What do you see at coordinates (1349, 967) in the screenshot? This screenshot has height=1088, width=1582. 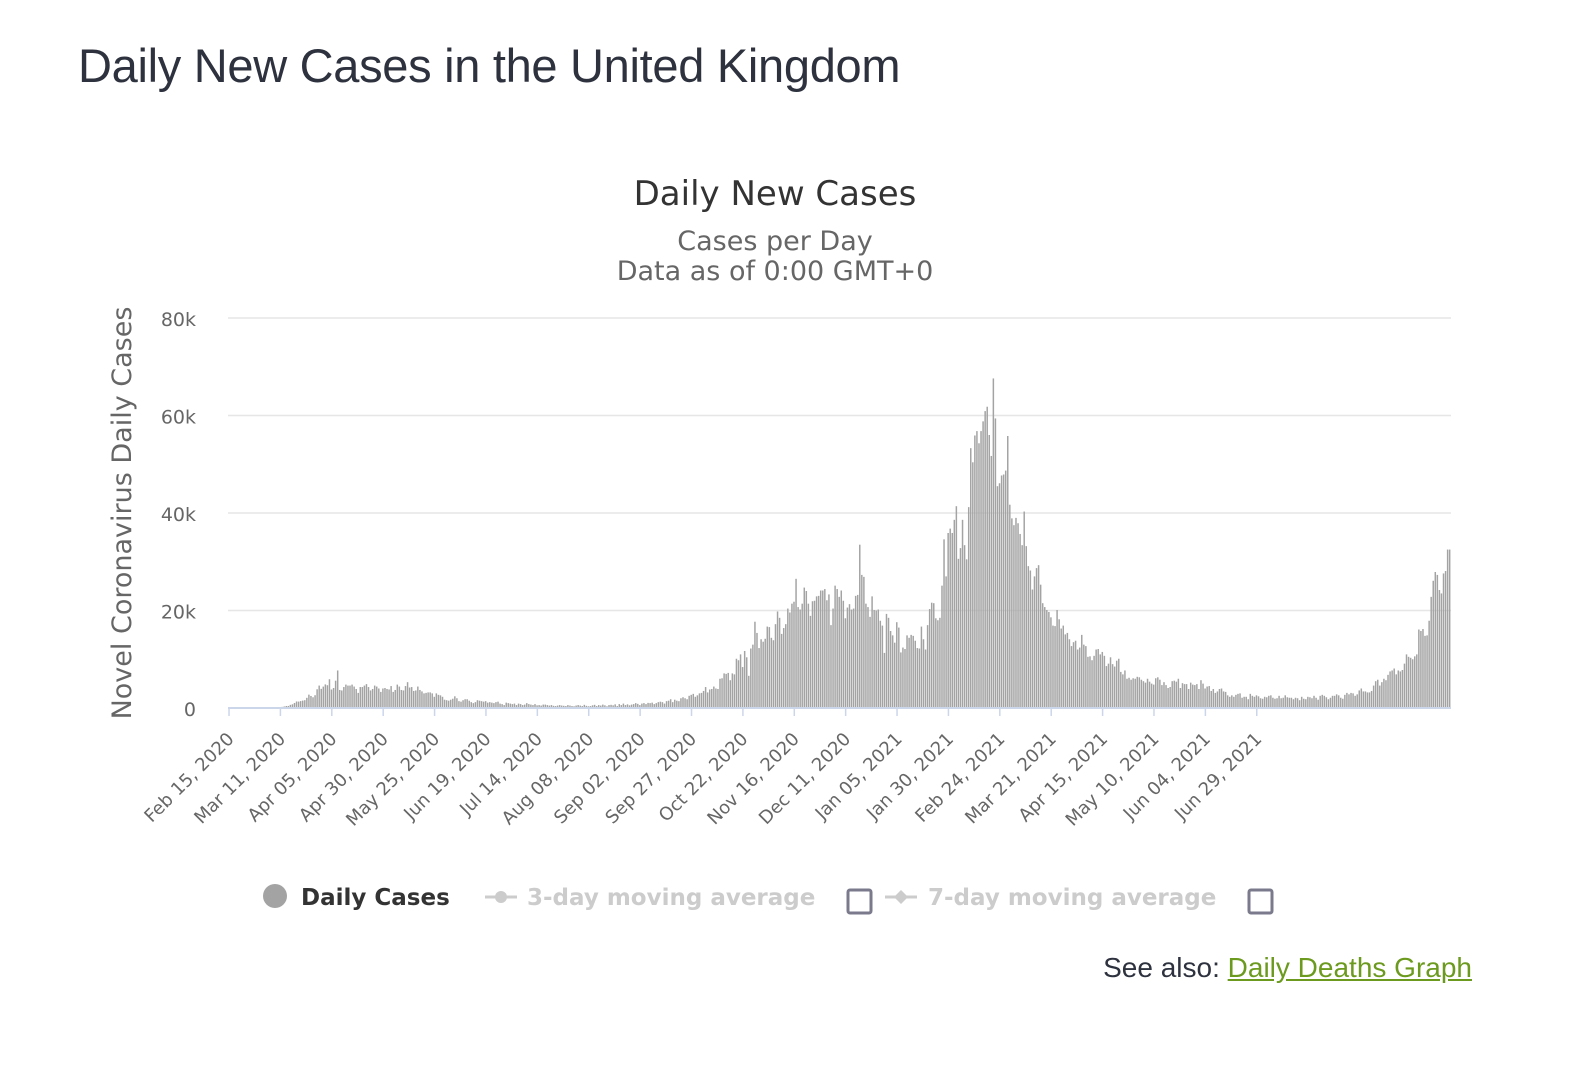 I see `daily-deaths-graph-link: Daily Deaths Graph` at bounding box center [1349, 967].